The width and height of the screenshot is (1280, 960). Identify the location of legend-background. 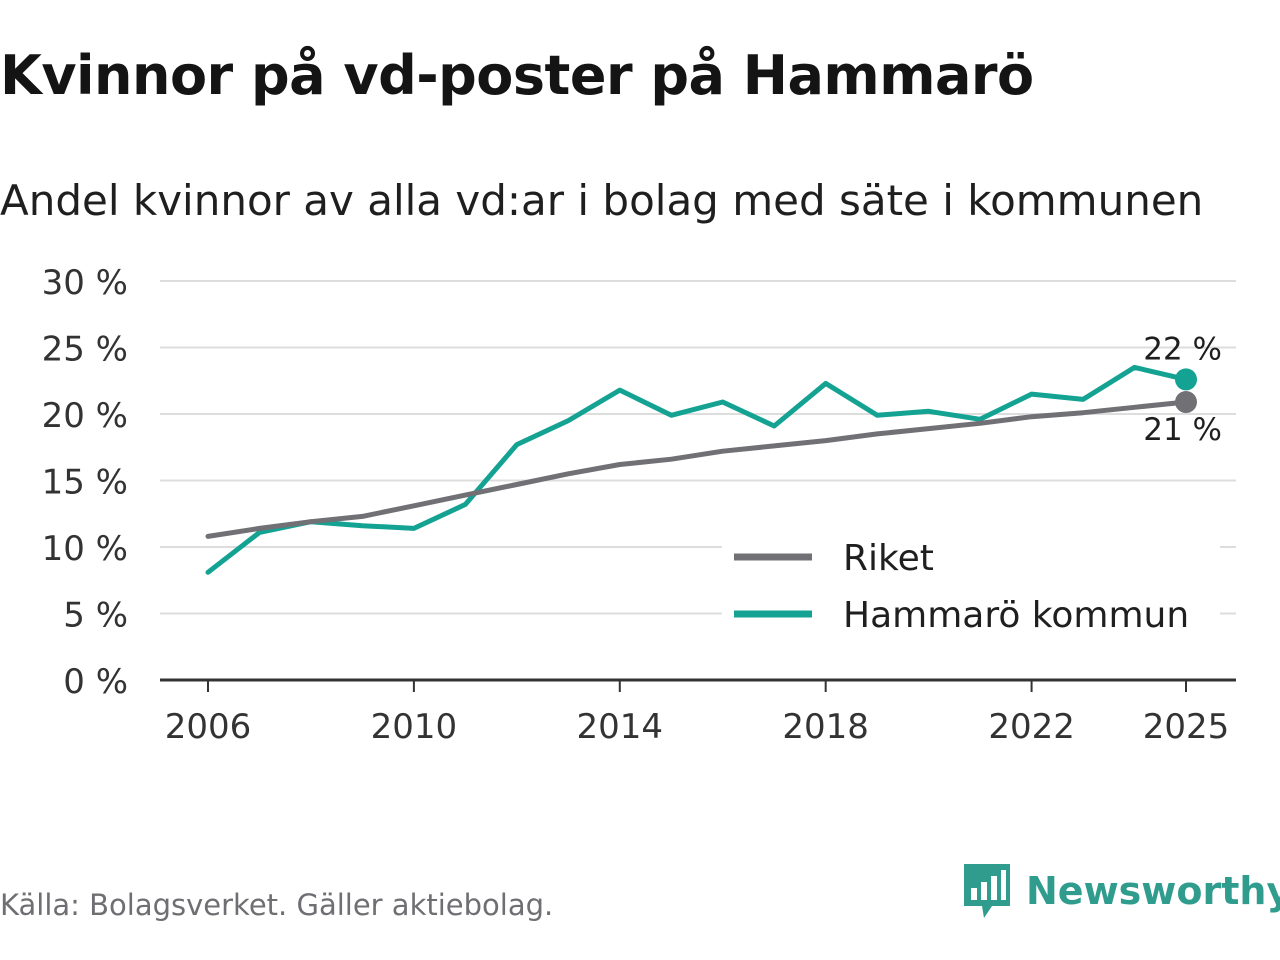
(971, 588).